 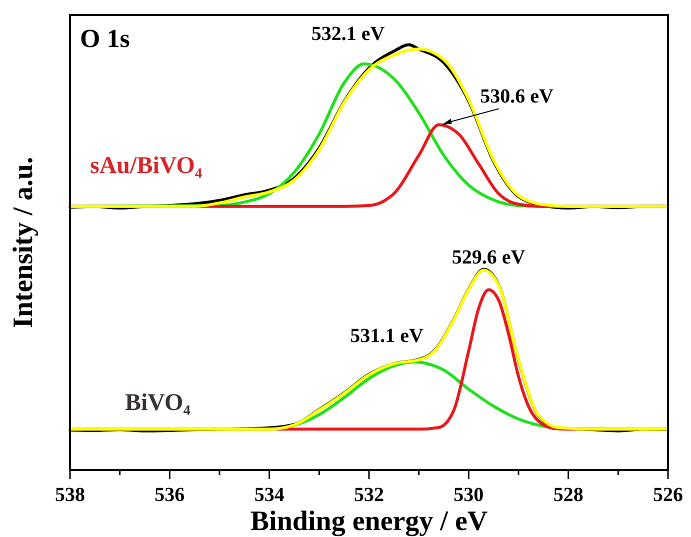 What do you see at coordinates (70, 495) in the screenshot?
I see `x-tick-label: 538` at bounding box center [70, 495].